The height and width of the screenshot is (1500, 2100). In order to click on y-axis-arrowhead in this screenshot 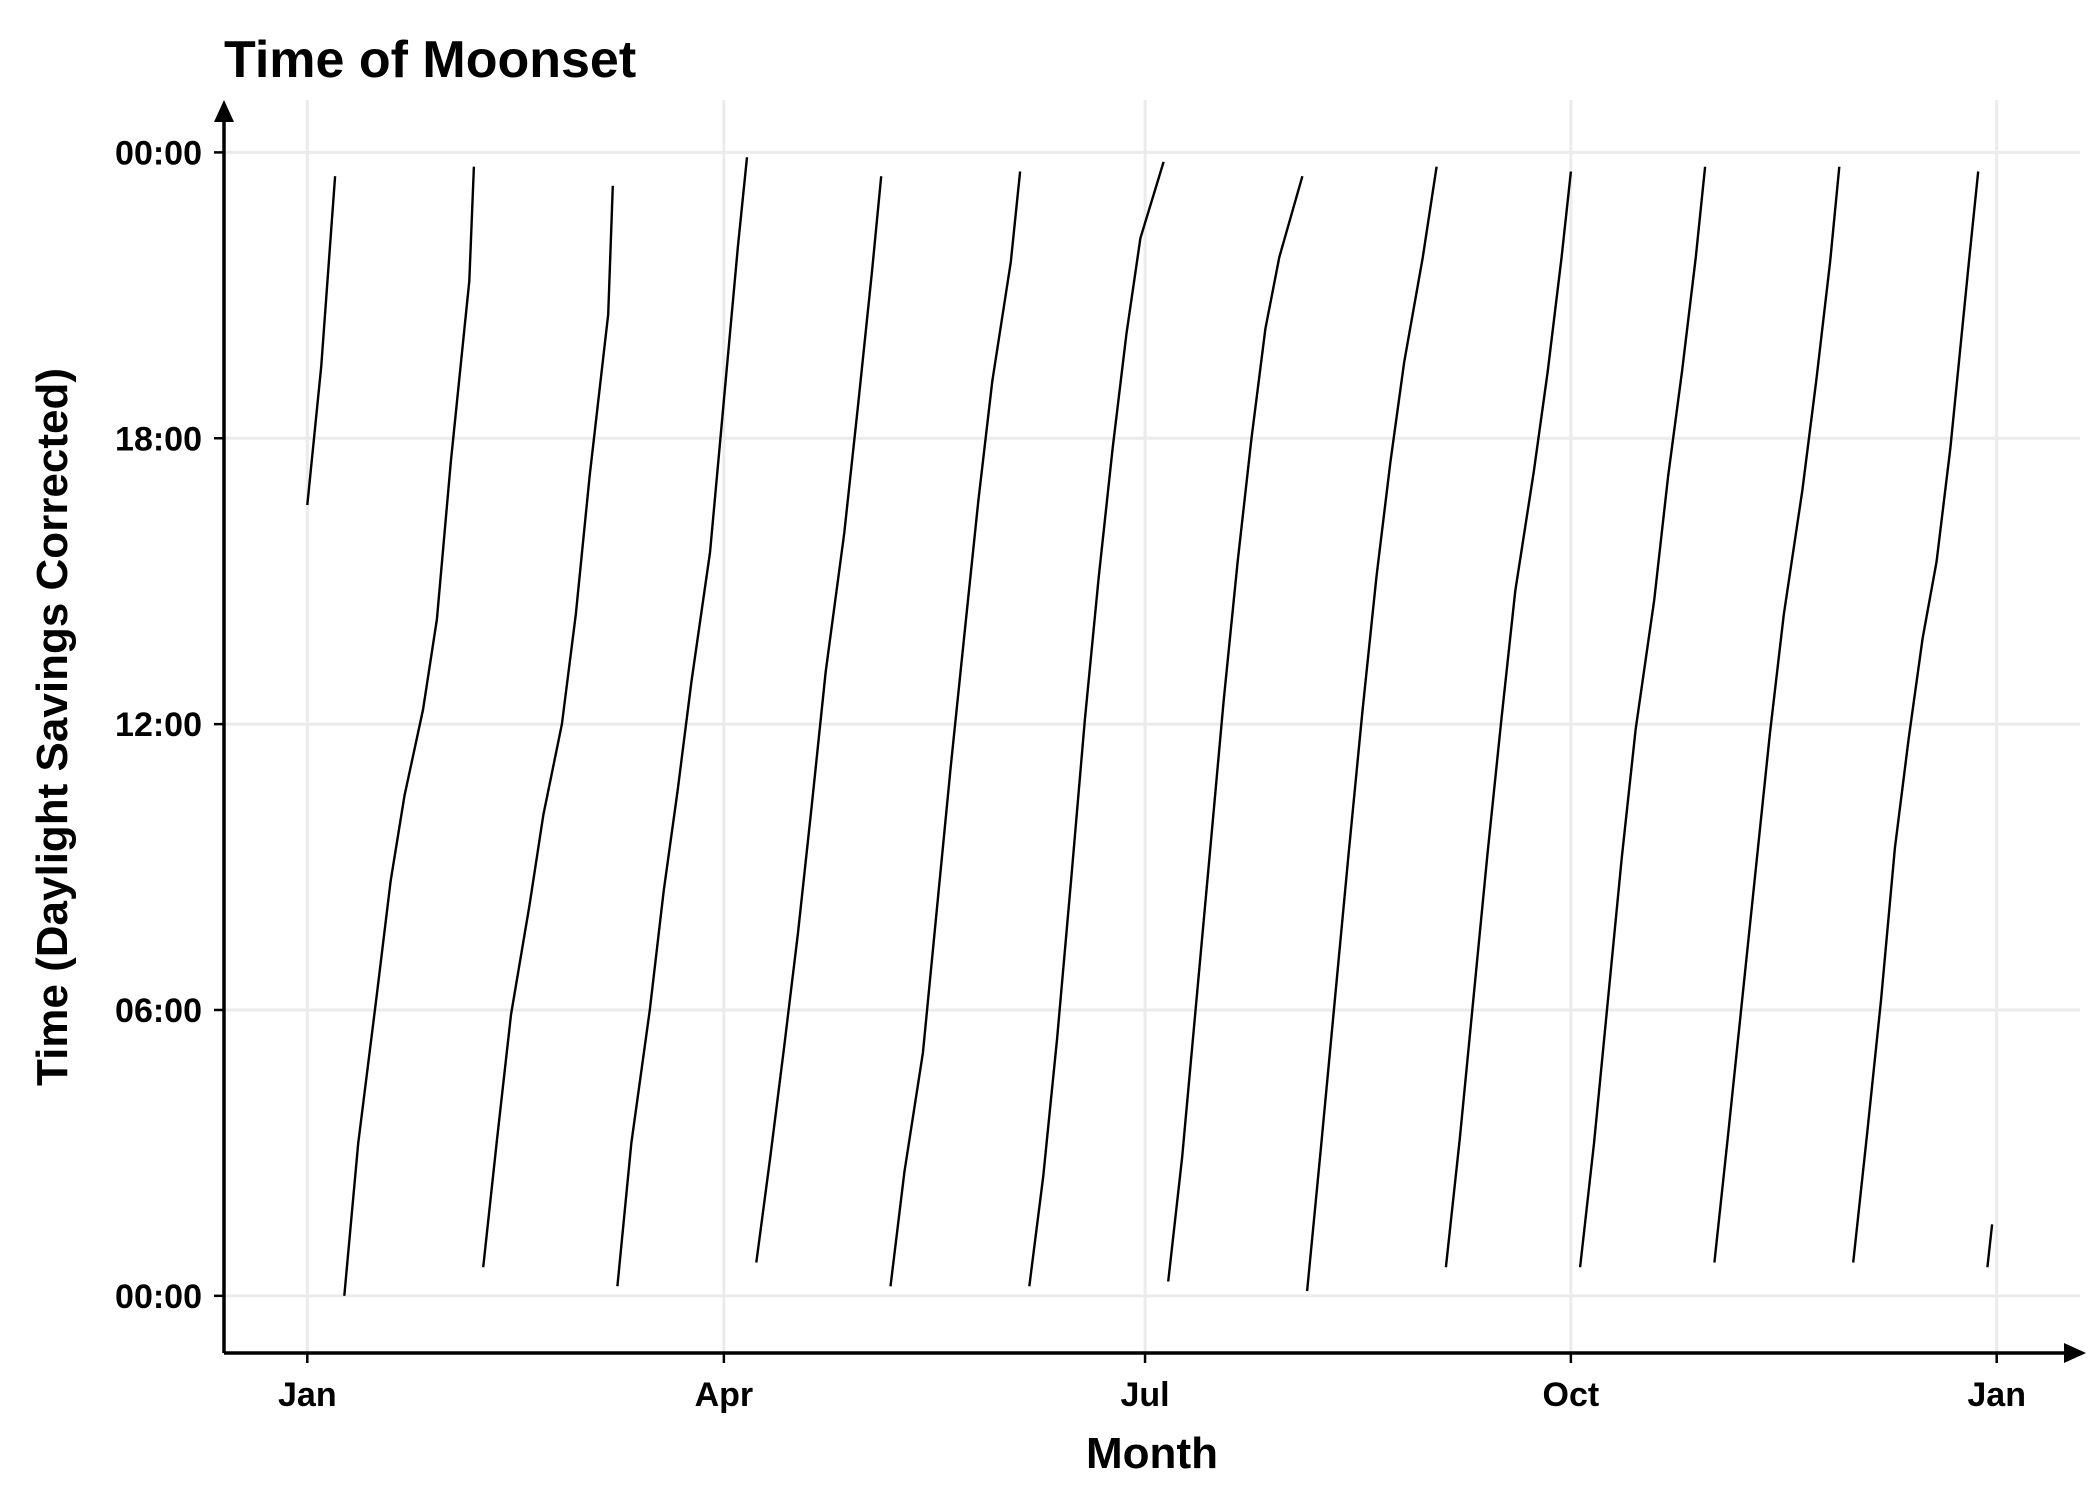, I will do `click(224, 111)`.